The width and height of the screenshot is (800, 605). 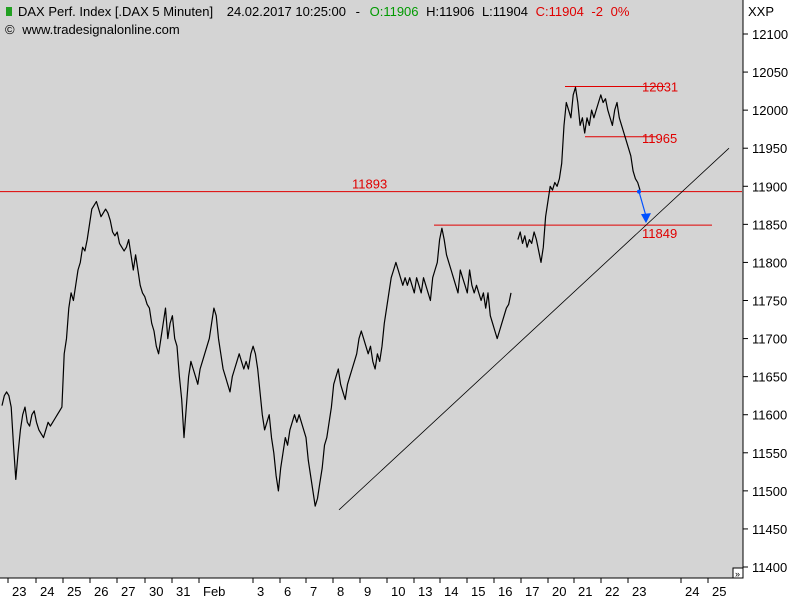 I want to click on scroll-button-frame, so click(x=738, y=573).